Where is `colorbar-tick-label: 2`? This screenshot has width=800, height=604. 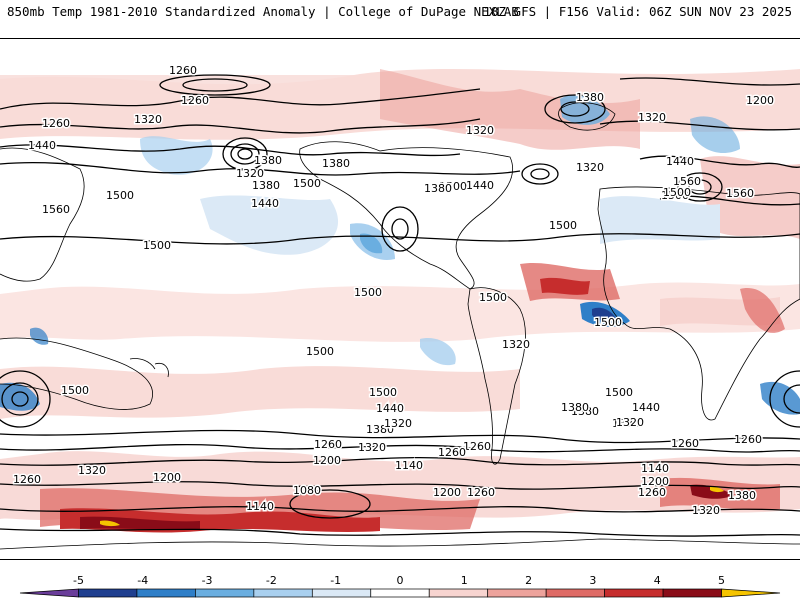
colorbar-tick-label: 2 is located at coordinates (528, 580).